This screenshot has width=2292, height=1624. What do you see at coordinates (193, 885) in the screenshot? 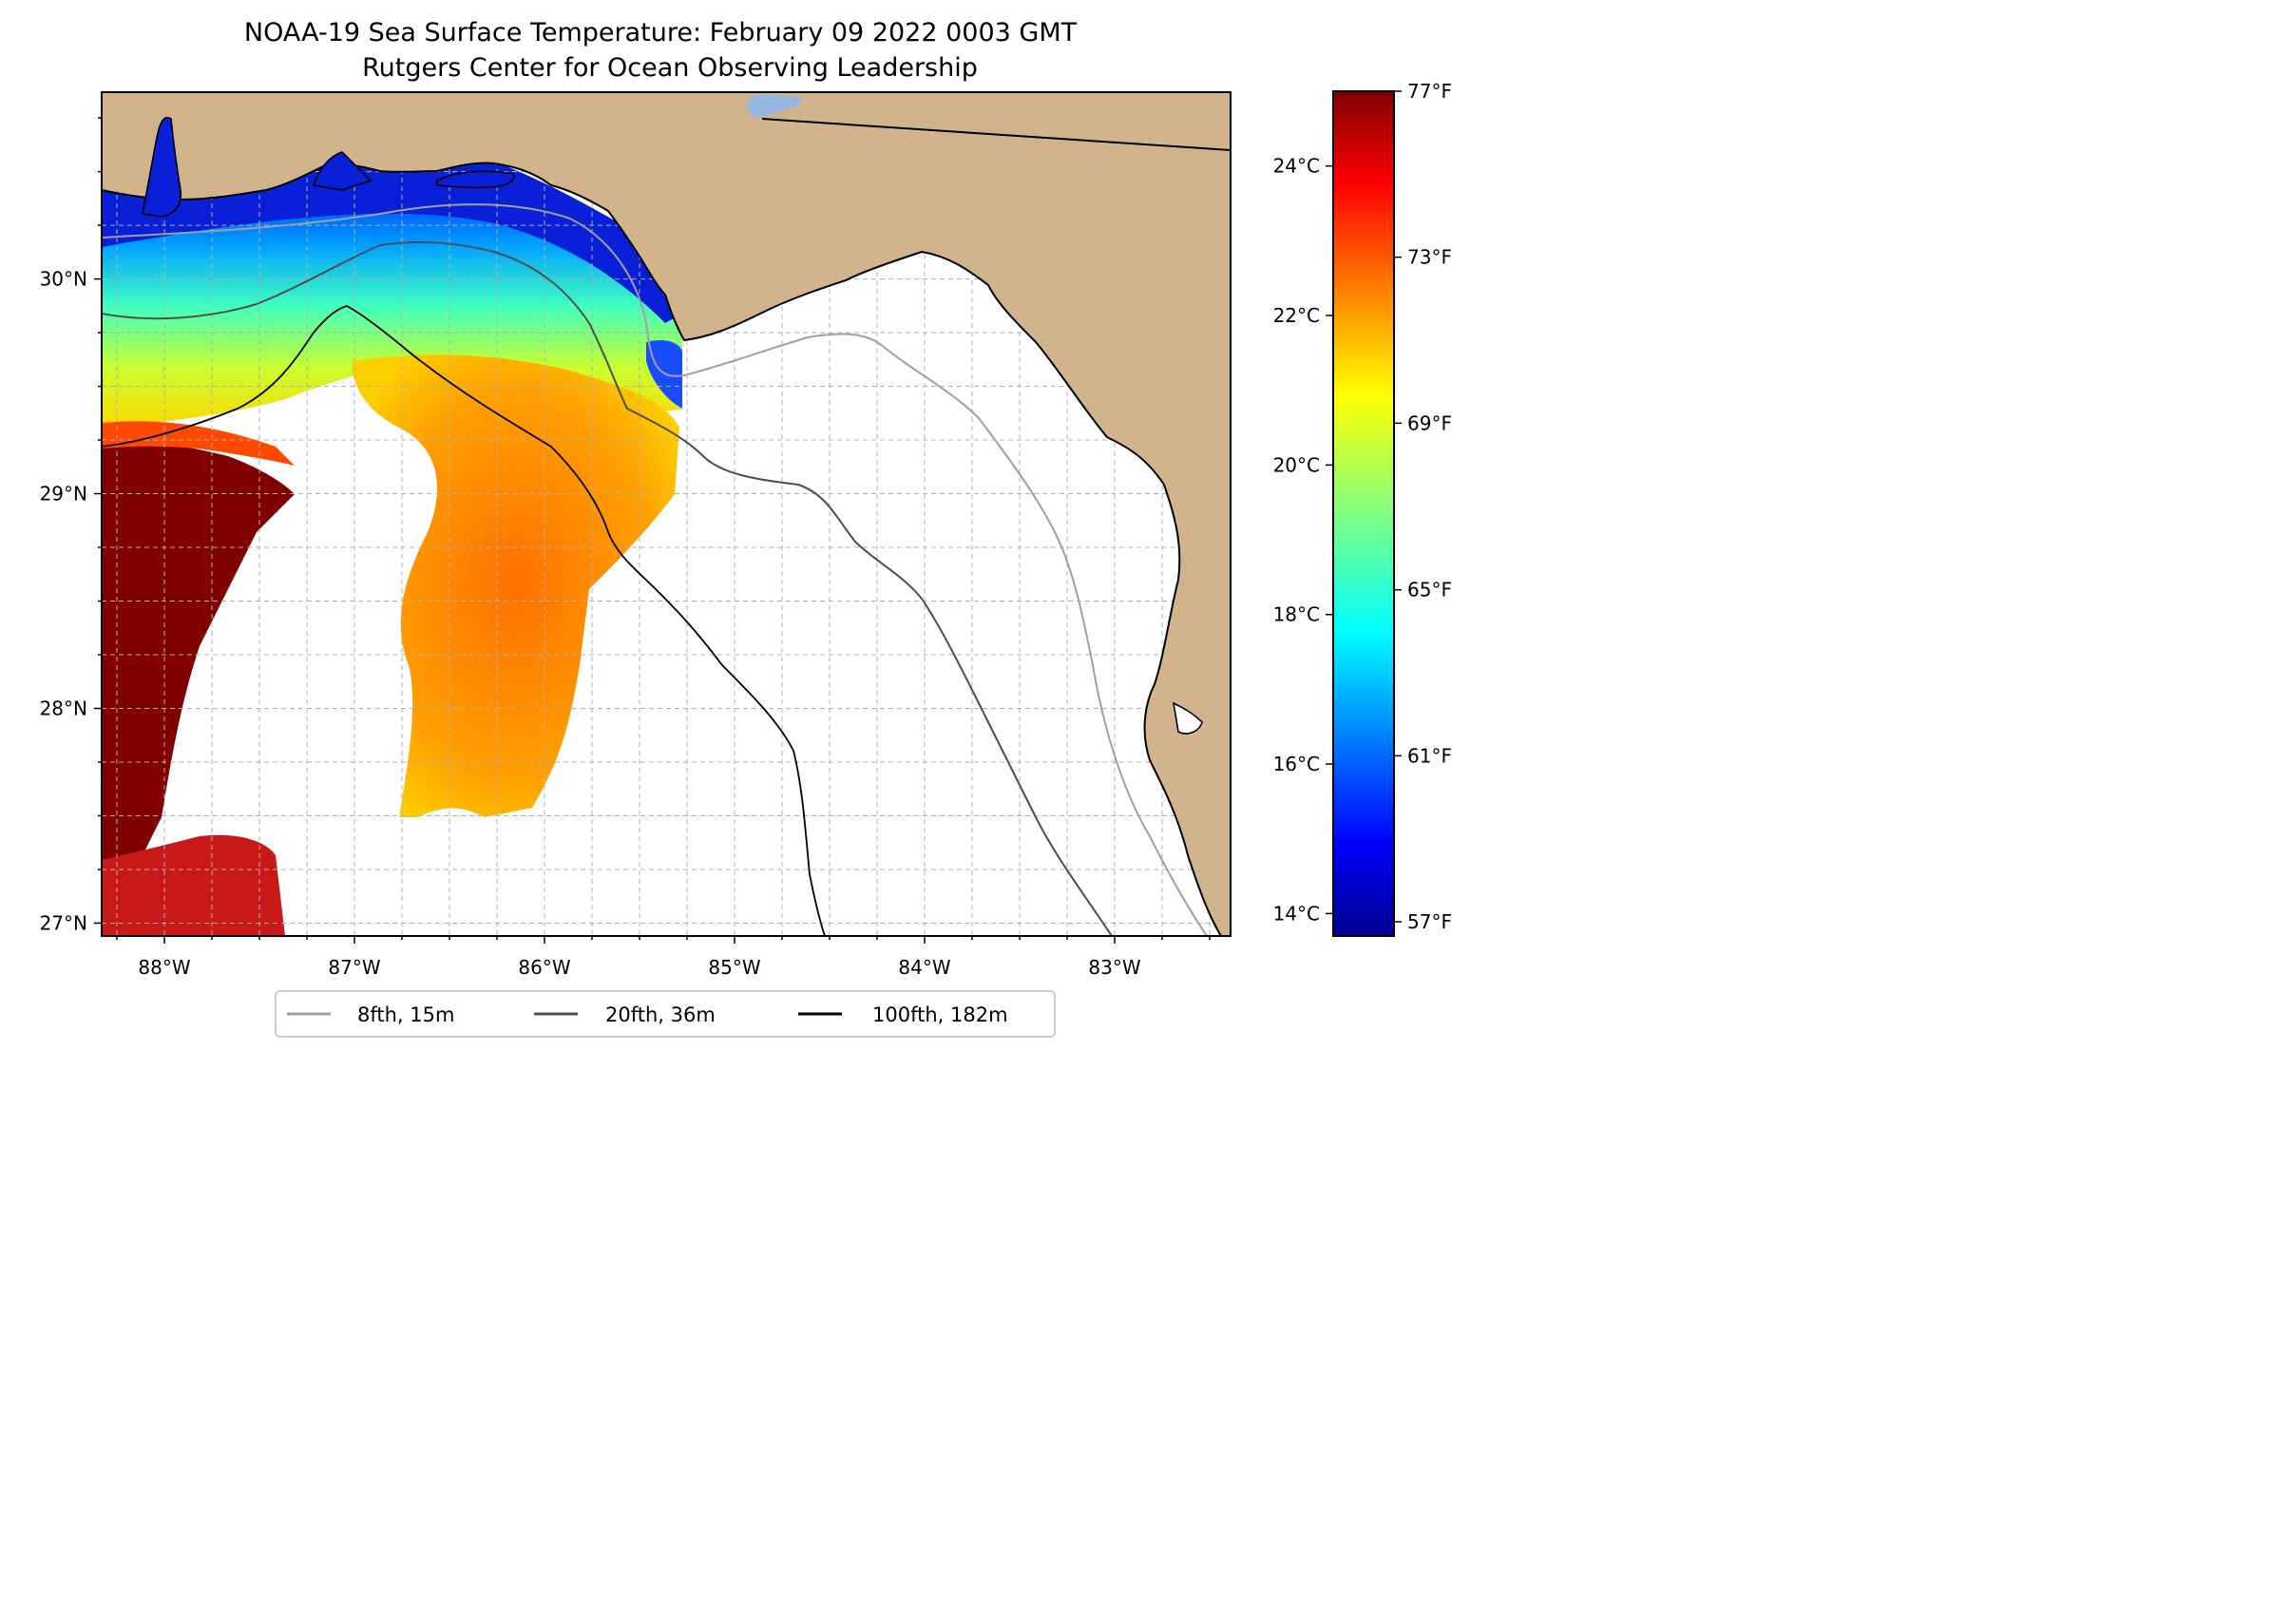
I see `sst-mottled-sw` at bounding box center [193, 885].